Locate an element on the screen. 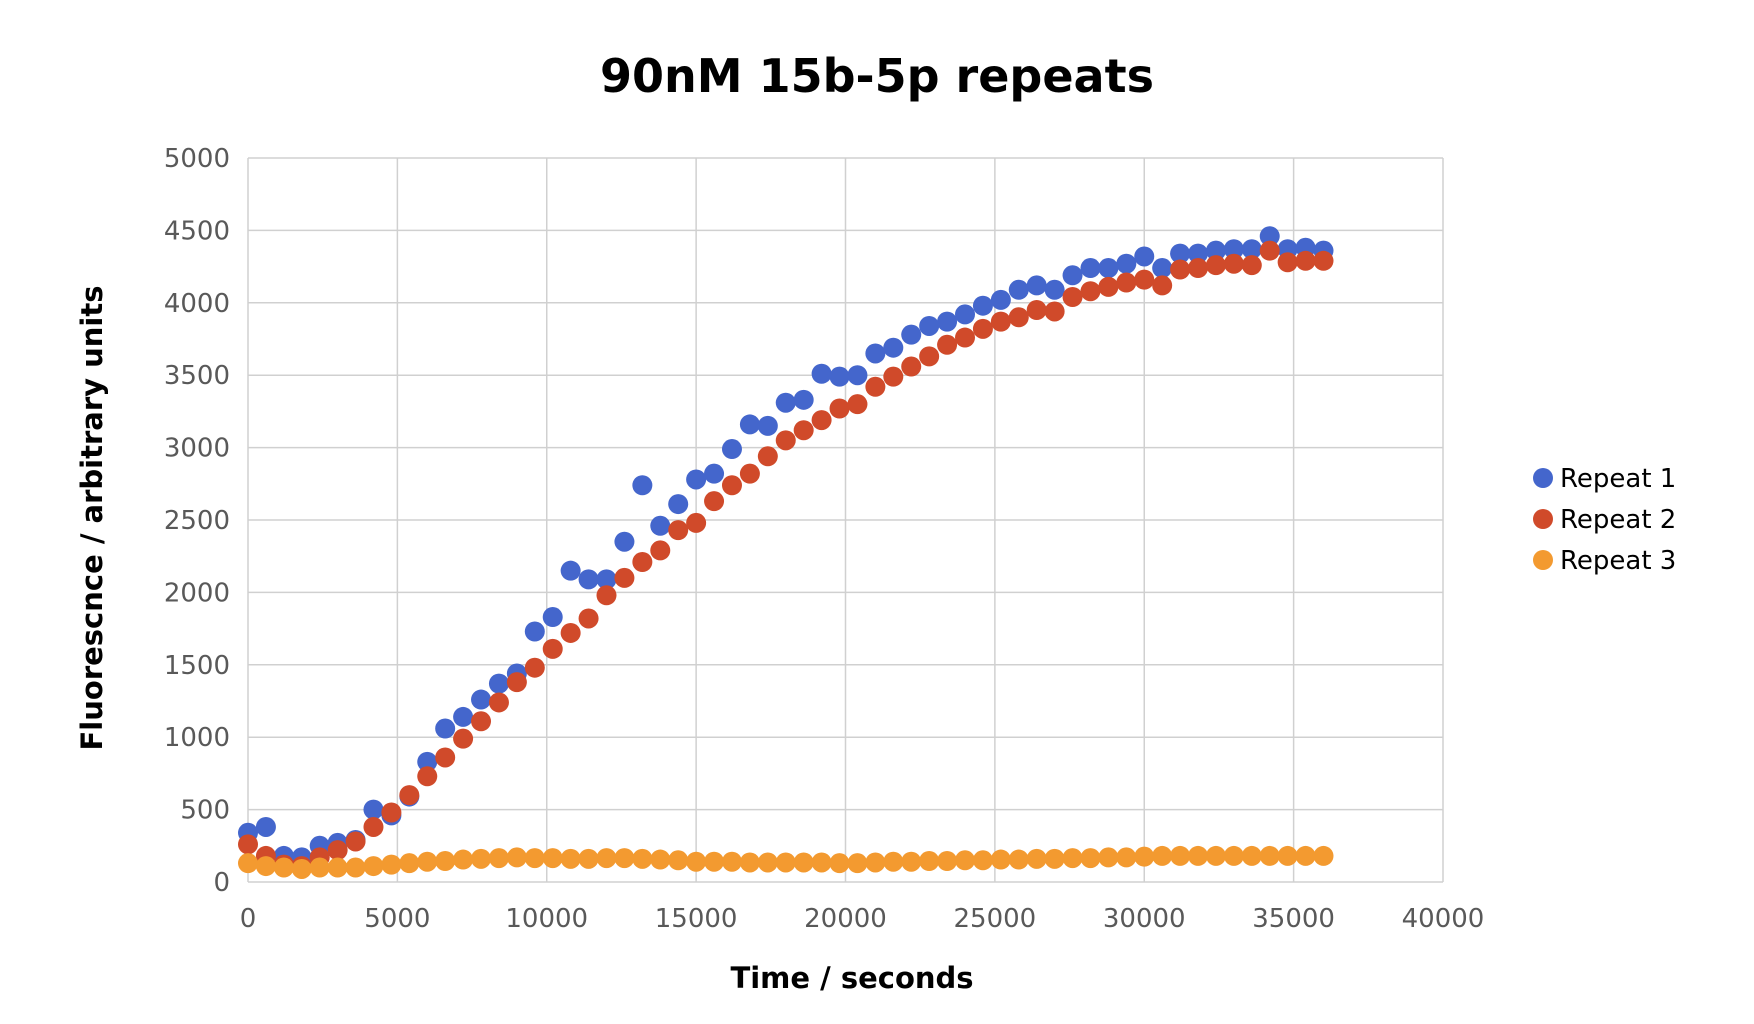  y-tick-label: 4500 is located at coordinates (197, 231).